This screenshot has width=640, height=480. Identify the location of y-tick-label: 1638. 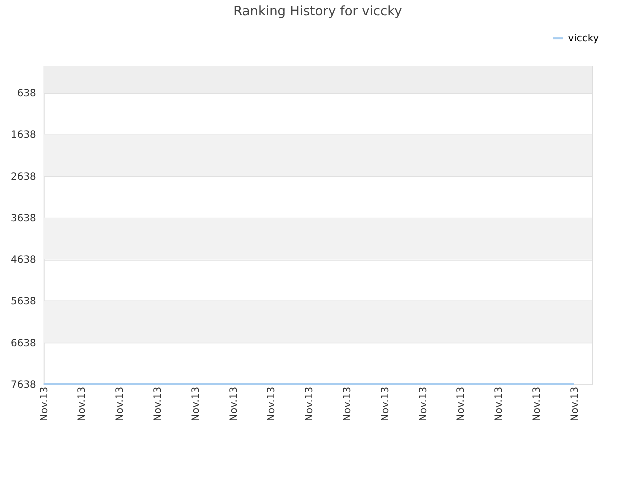
(23, 136).